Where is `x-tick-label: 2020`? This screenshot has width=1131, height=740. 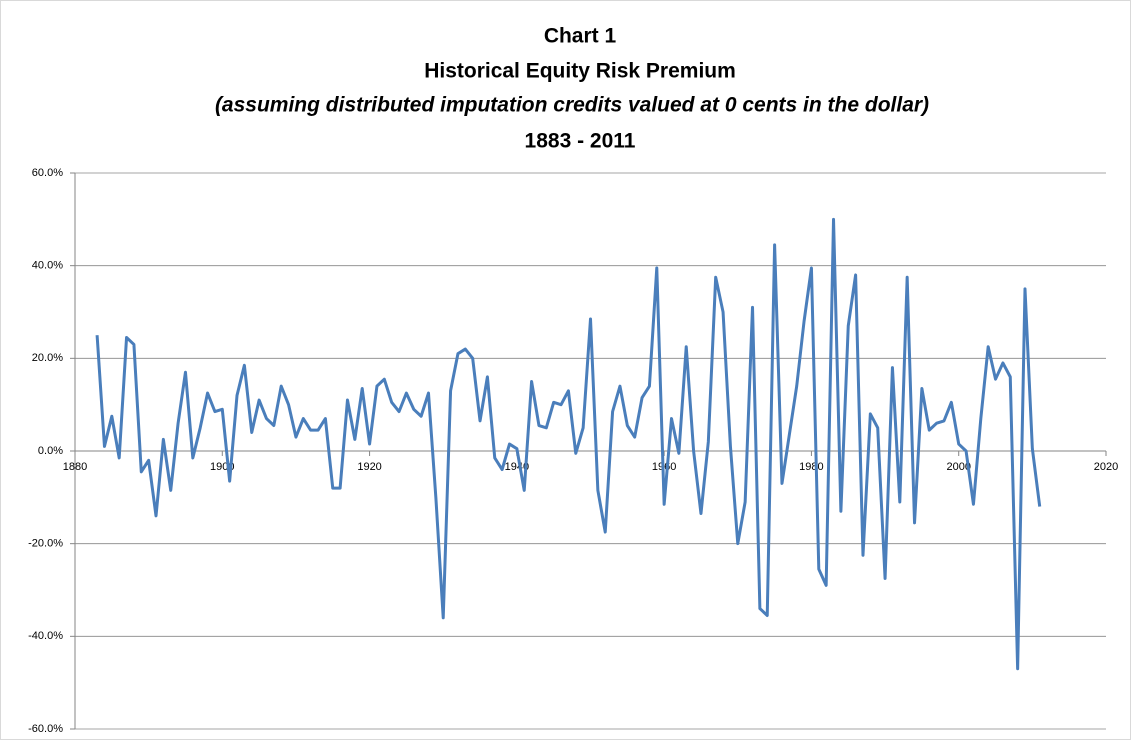
x-tick-label: 2020 is located at coordinates (1106, 467).